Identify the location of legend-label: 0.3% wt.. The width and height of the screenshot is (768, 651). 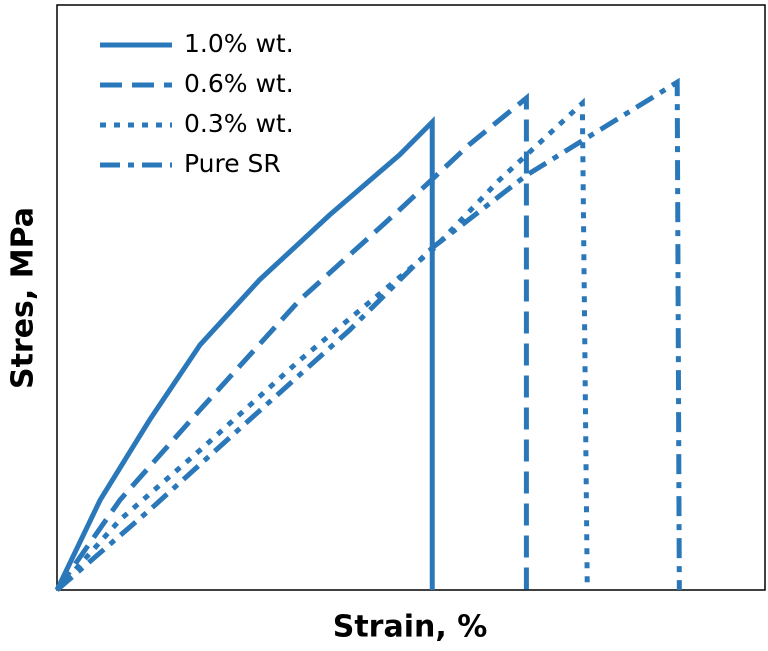
(239, 123).